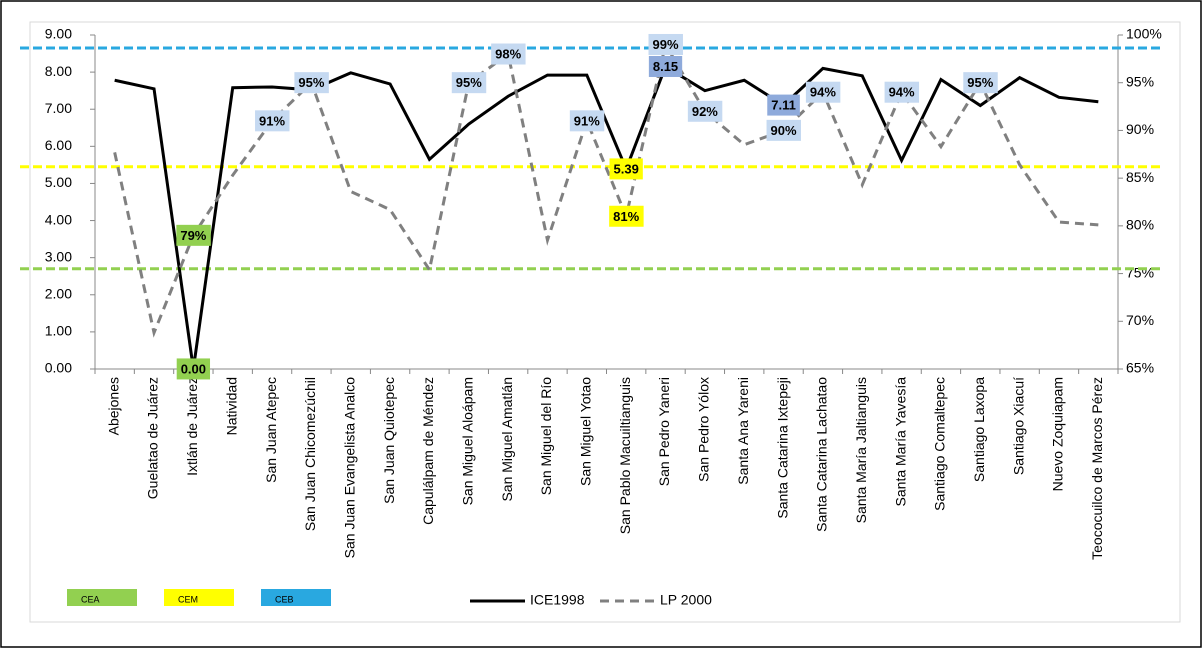 This screenshot has height=648, width=1202. What do you see at coordinates (586, 431) in the screenshot?
I see `x-tick-label: San Miguel Yotao` at bounding box center [586, 431].